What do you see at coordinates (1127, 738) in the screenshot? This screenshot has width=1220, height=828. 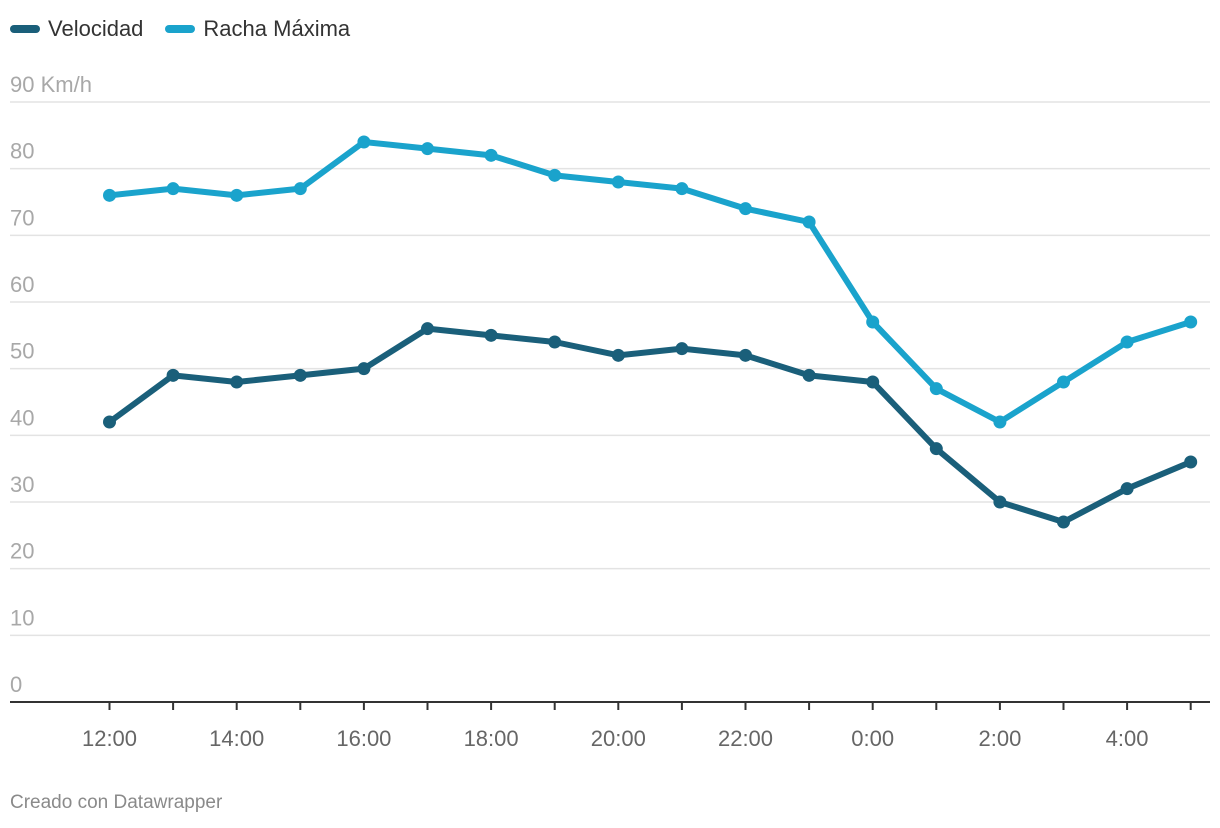 I see `x-tick-label-16: 4:00` at bounding box center [1127, 738].